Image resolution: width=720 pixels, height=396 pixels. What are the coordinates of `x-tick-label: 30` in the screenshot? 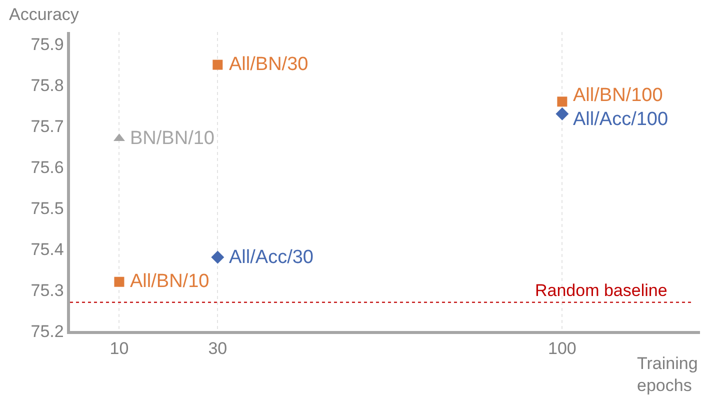 It's located at (218, 348).